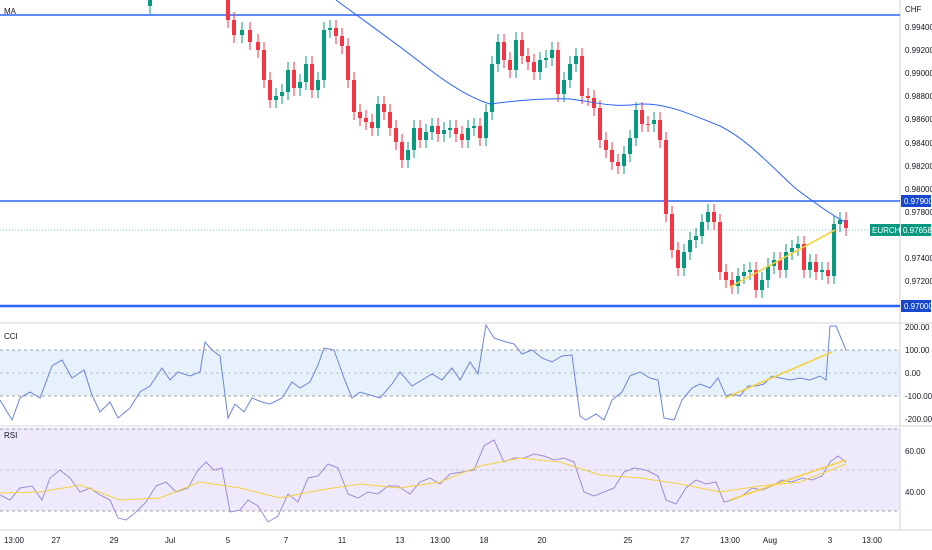  Describe the element at coordinates (11, 336) in the screenshot. I see `cci-label: CCI` at that location.